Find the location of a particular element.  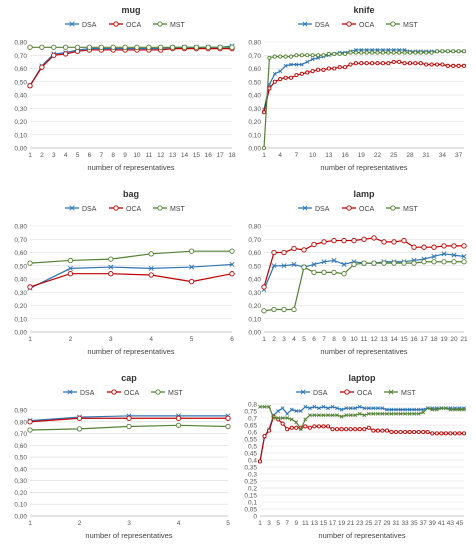

x-tick-label: 2 is located at coordinates (274, 339).